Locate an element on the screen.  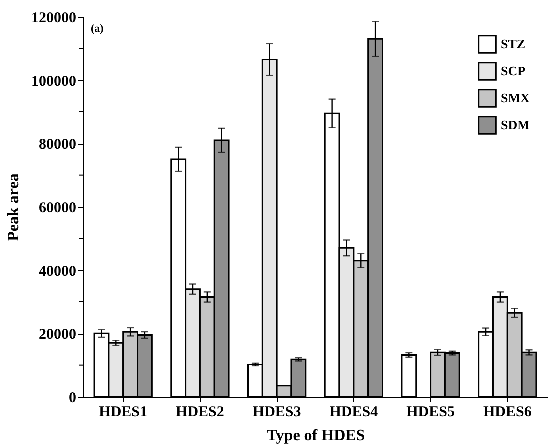
y-tick-label: 40000 is located at coordinates (57, 272).